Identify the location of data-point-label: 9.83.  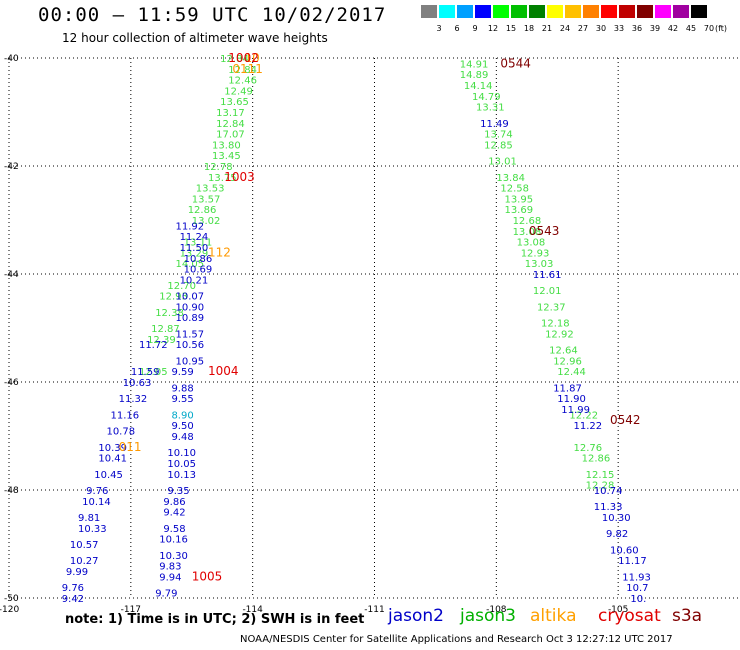
(170, 567).